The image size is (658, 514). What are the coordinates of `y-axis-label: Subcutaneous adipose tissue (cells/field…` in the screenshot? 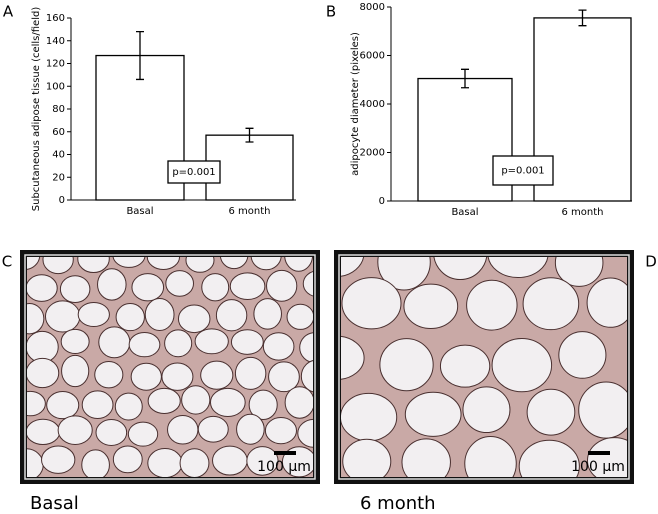 It's located at (36, 109).